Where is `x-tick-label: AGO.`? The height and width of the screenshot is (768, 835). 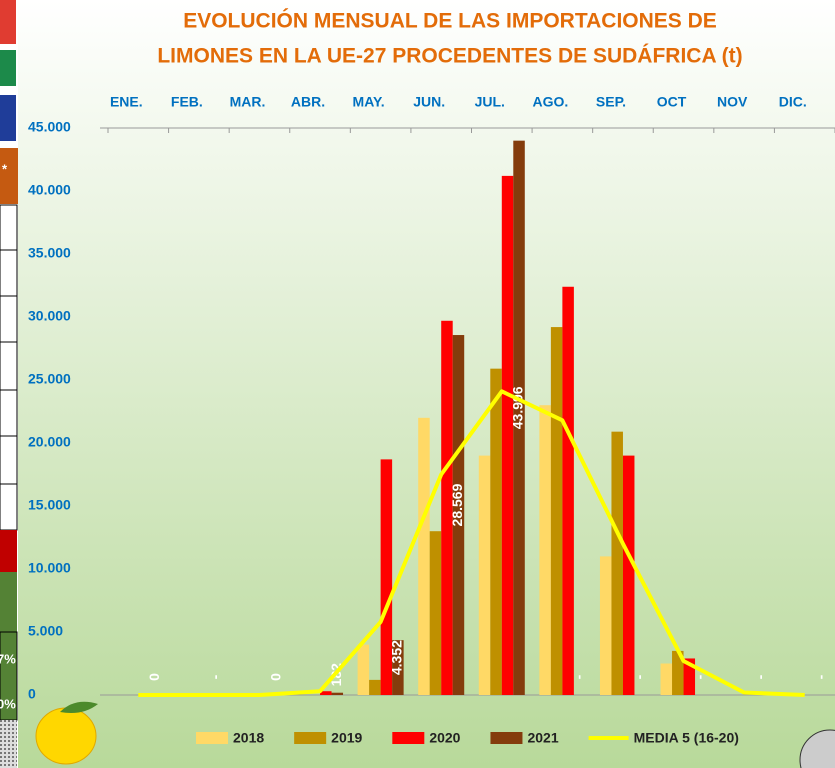 x-tick-label: AGO. is located at coordinates (550, 102).